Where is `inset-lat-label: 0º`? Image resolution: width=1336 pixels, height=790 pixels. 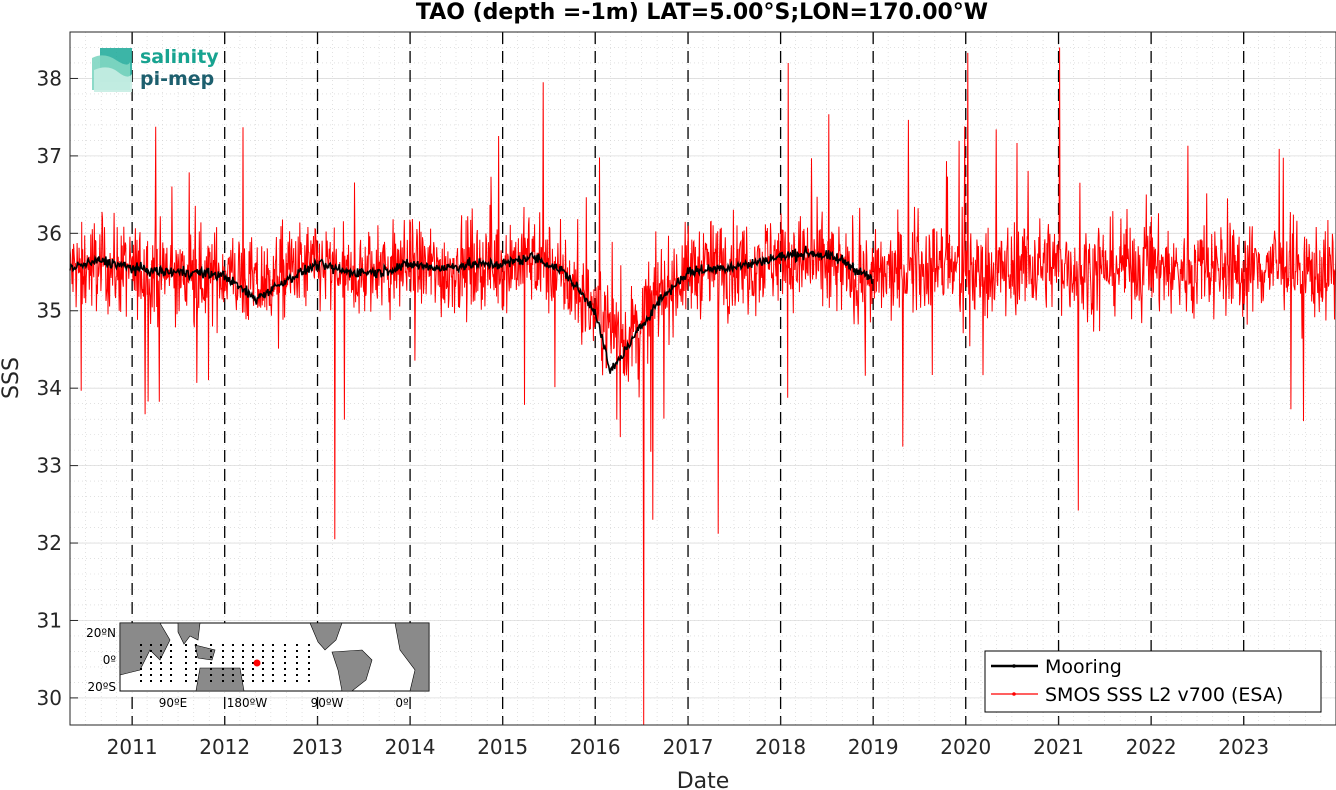
inset-lat-label: 0º is located at coordinates (110, 660).